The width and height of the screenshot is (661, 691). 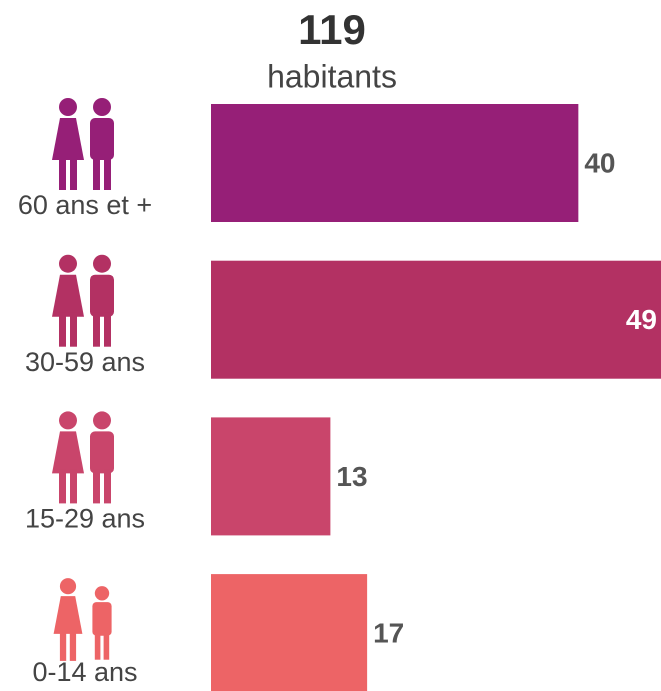 I want to click on chart-title: 119, so click(x=332, y=29).